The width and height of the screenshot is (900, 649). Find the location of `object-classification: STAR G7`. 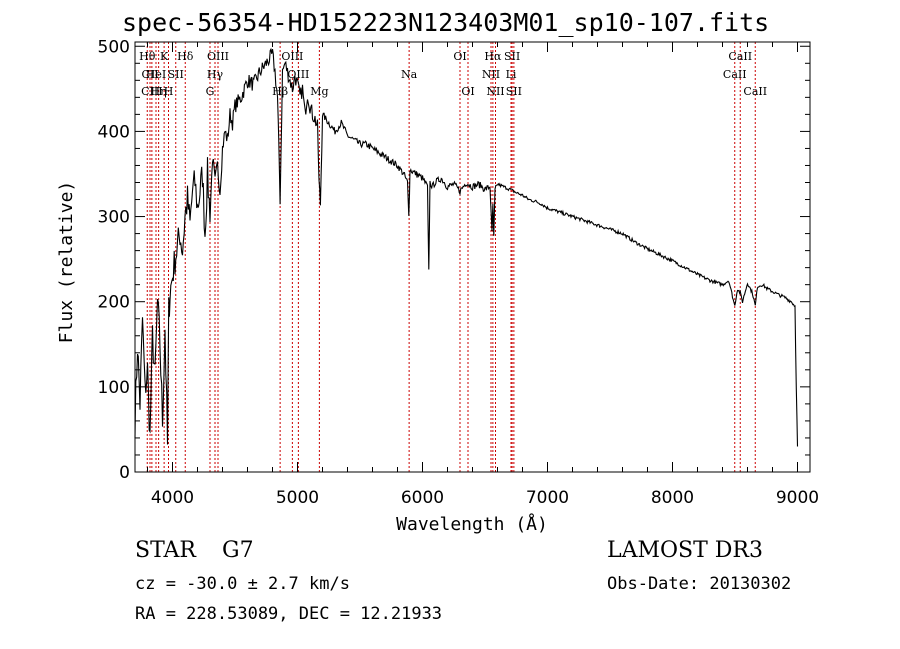

object-classification: STAR G7 is located at coordinates (194, 550).